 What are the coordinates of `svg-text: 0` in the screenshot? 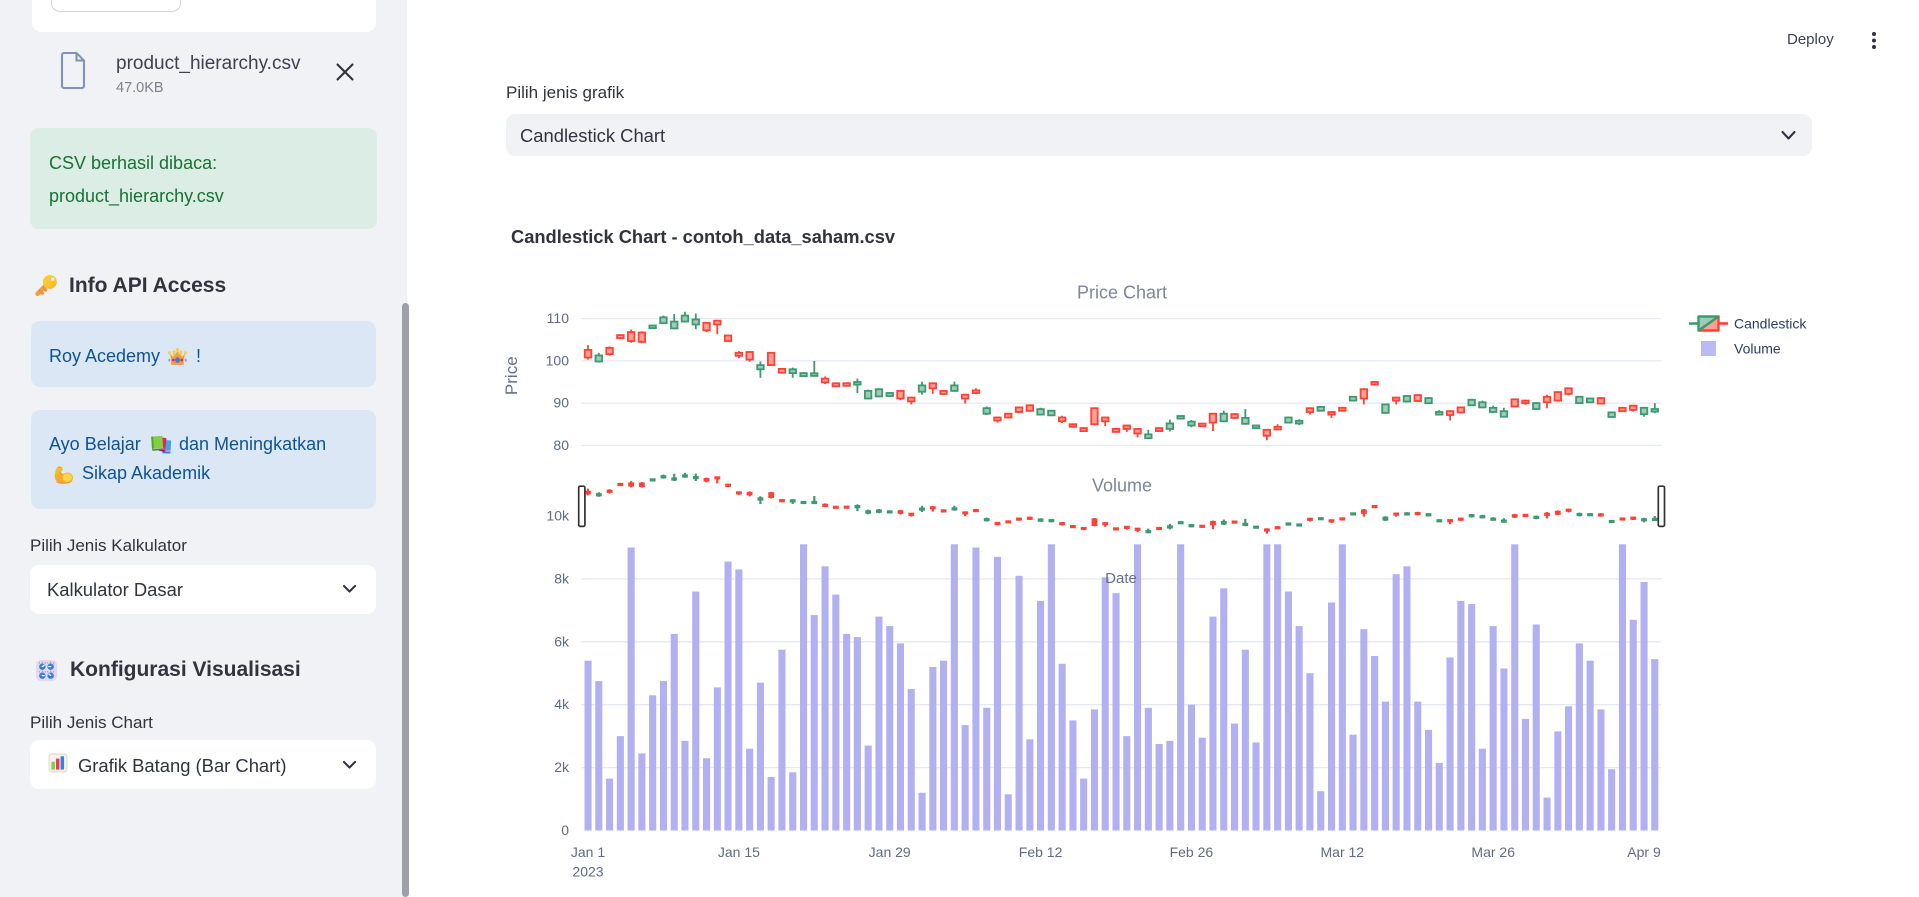 It's located at (565, 830).